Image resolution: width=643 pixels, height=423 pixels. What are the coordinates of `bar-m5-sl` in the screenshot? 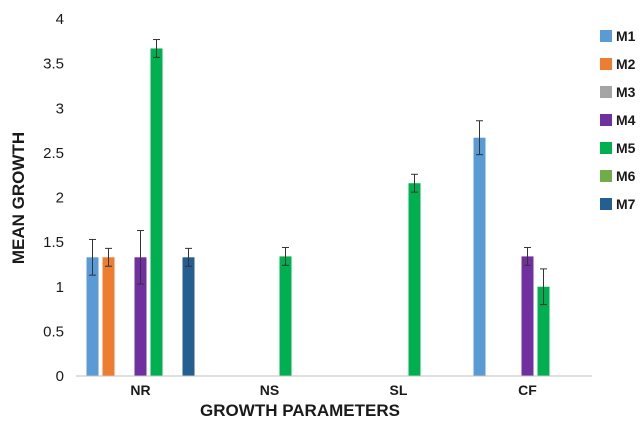 It's located at (414, 279).